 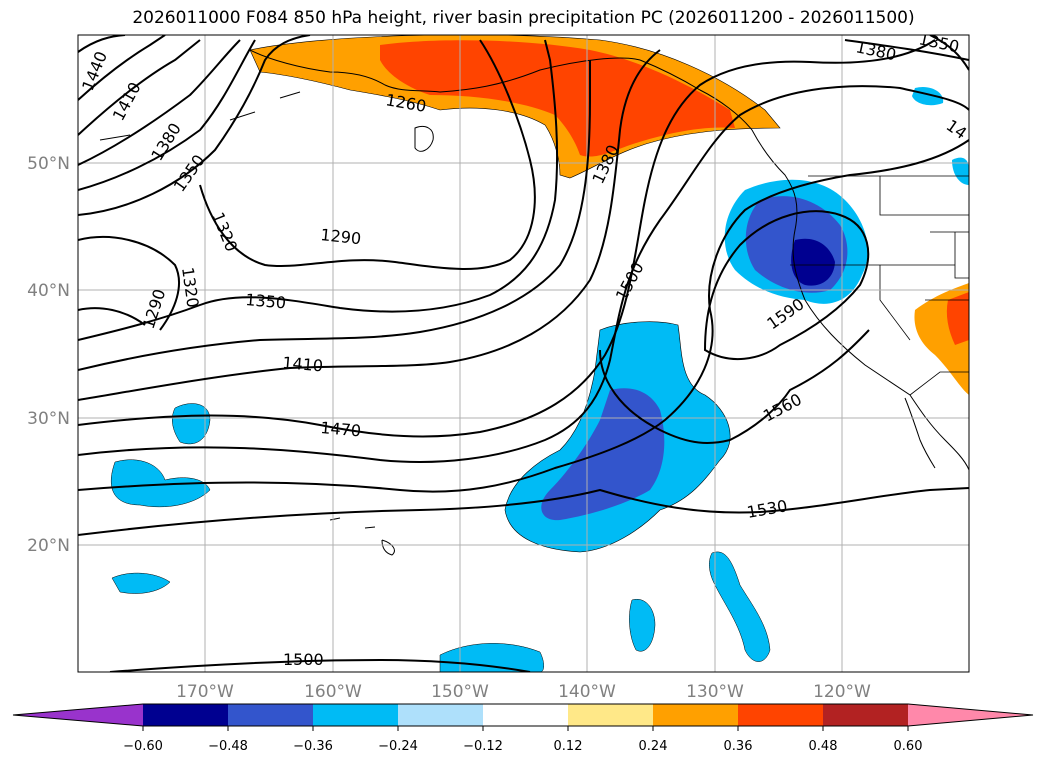 I want to click on precip-negative-central, so click(x=617, y=437).